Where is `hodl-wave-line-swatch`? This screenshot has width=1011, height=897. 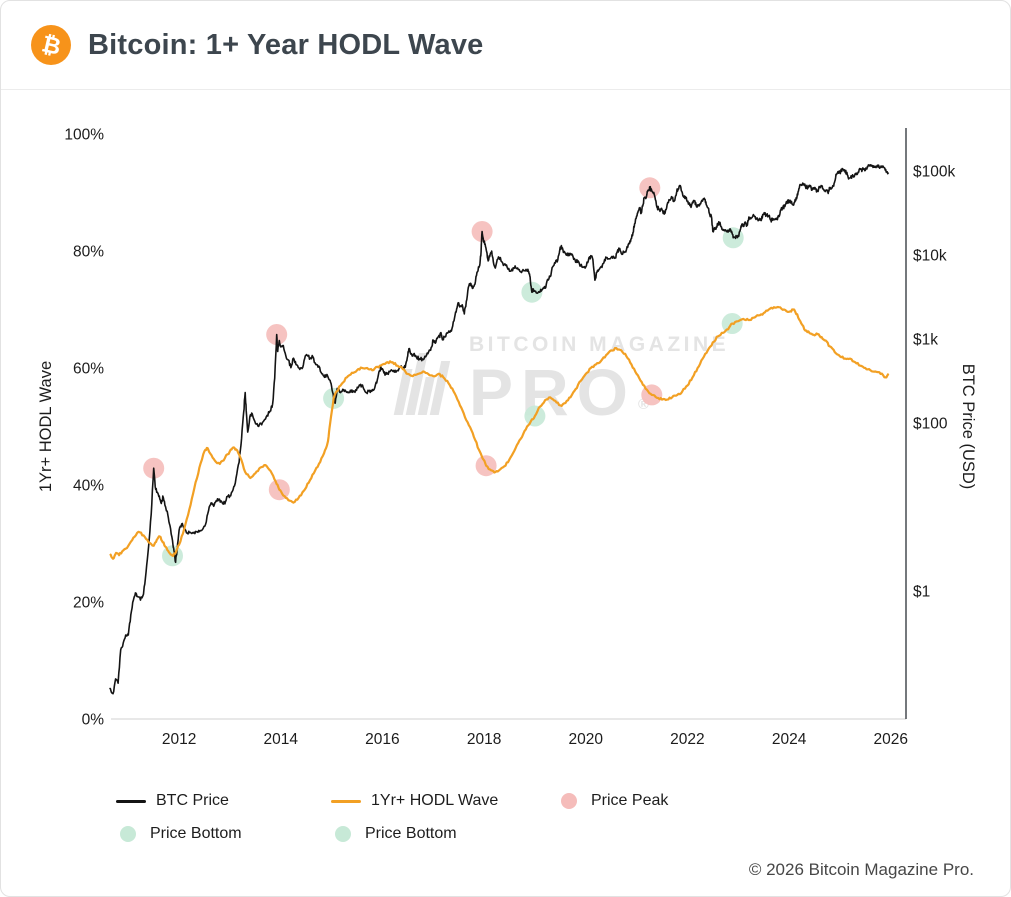 hodl-wave-line-swatch is located at coordinates (346, 801).